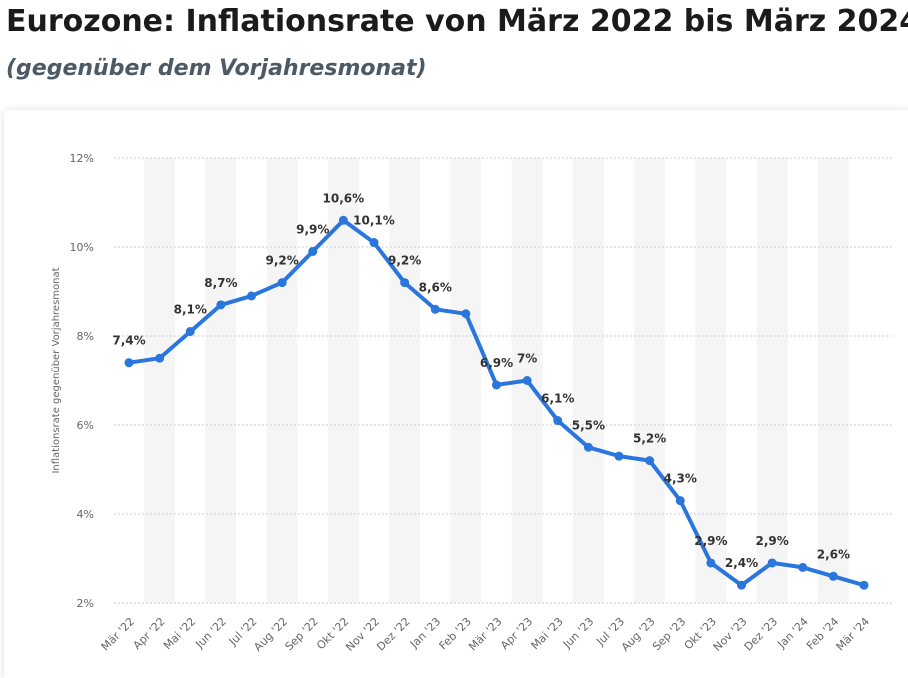 Image resolution: width=908 pixels, height=678 pixels. Describe the element at coordinates (82, 247) in the screenshot. I see `y-tick-label: 10%` at that location.